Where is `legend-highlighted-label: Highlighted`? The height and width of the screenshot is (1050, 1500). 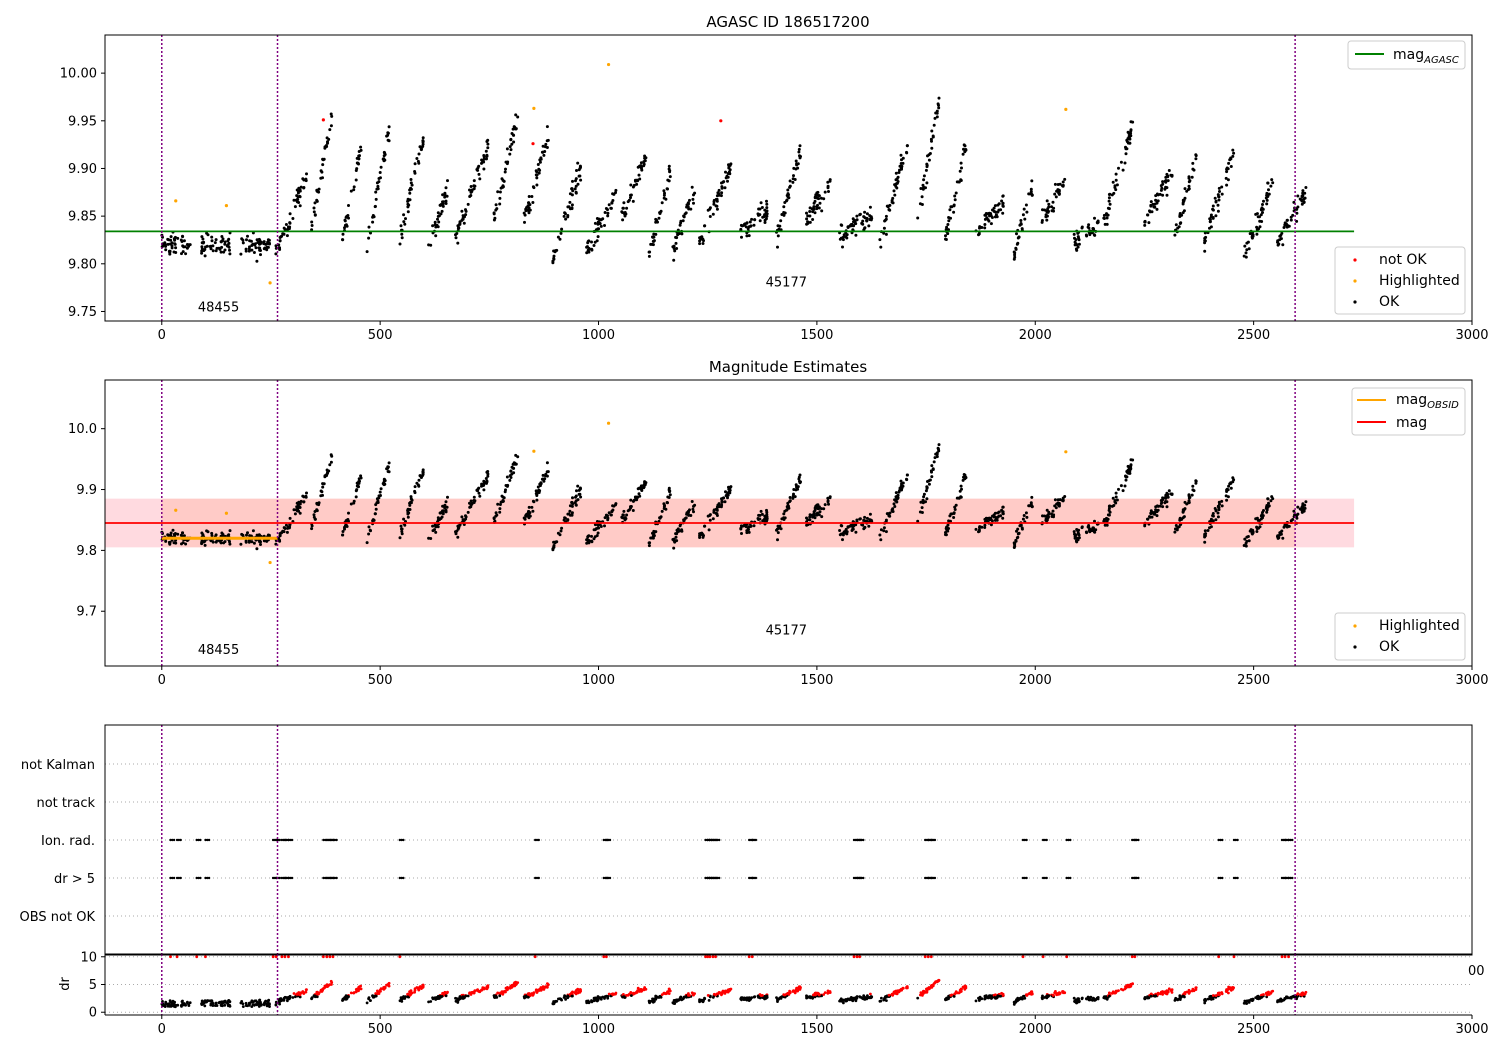 legend-highlighted-label: Highlighted is located at coordinates (1419, 281).